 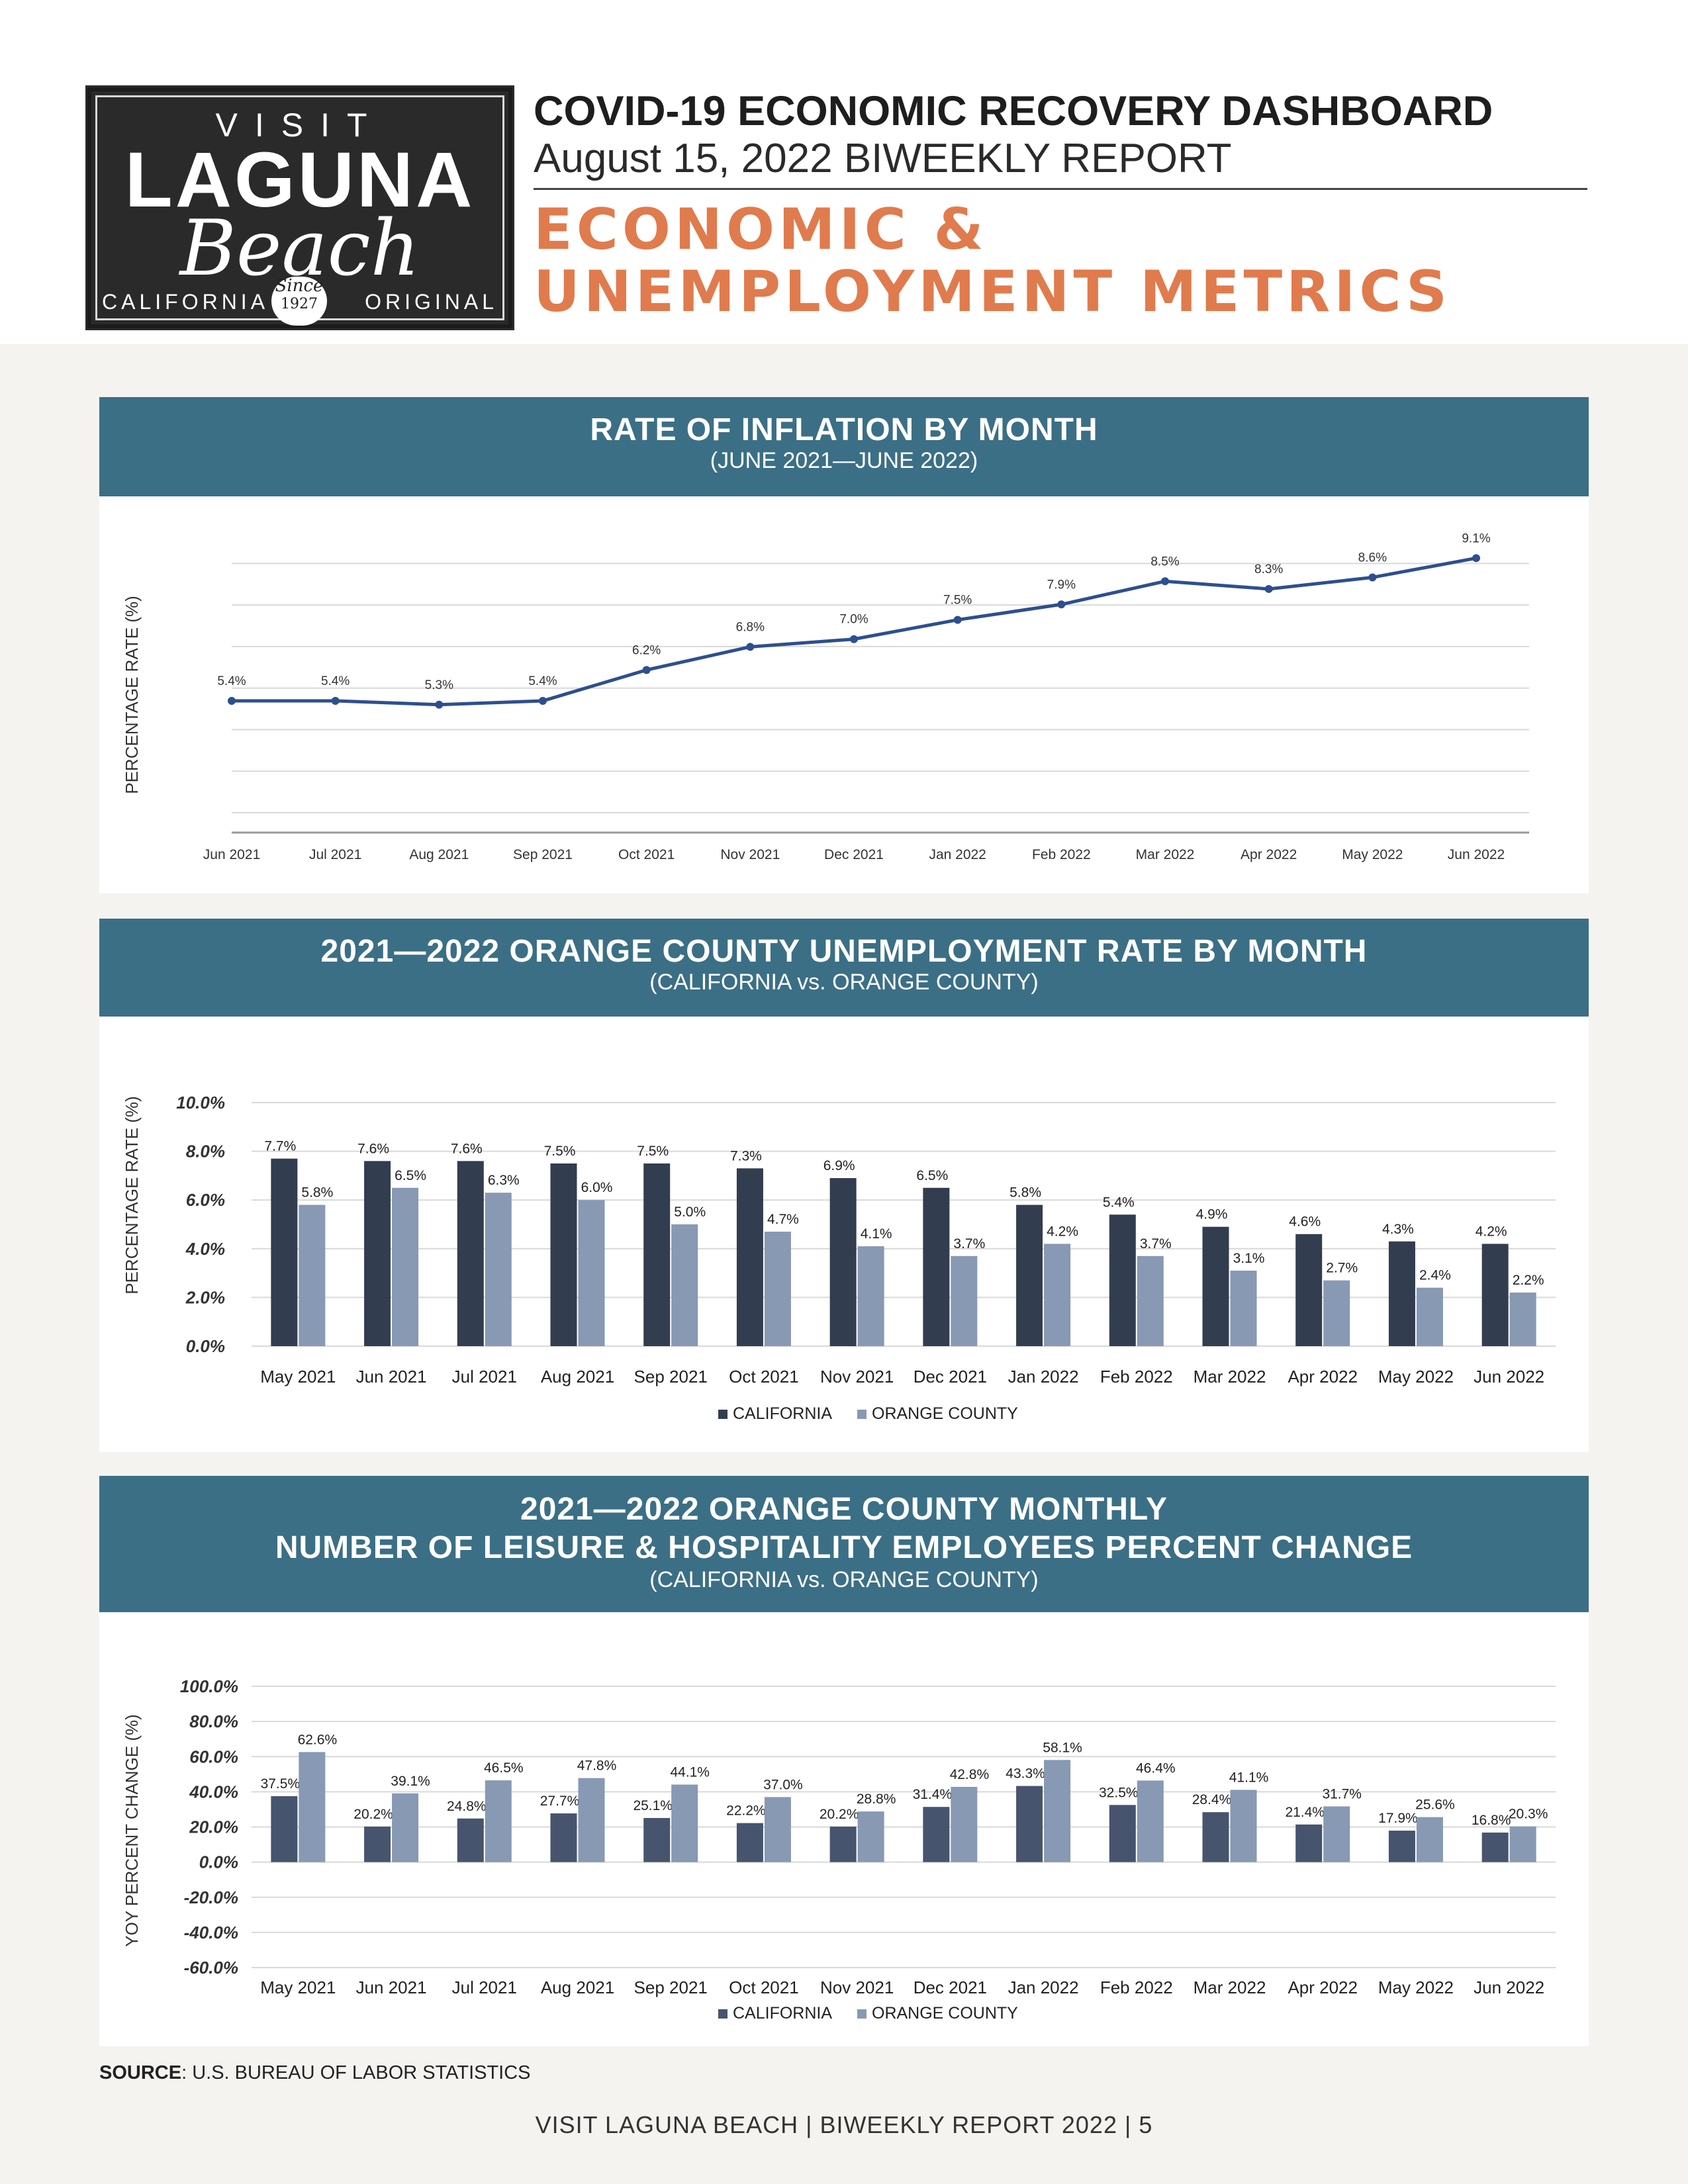 I want to click on data-label: 7.3%, so click(x=746, y=1155).